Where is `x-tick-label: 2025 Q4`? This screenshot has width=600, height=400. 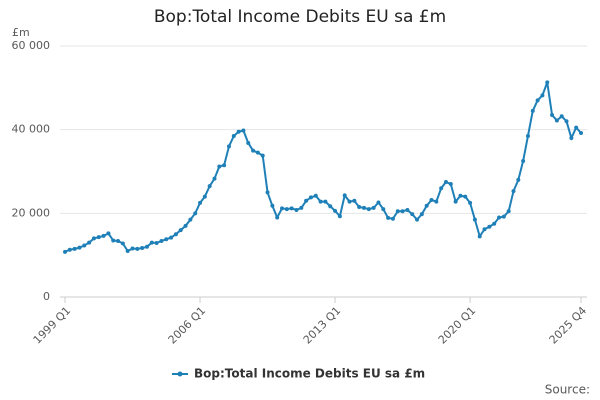
x-tick-label: 2025 Q4 is located at coordinates (568, 325).